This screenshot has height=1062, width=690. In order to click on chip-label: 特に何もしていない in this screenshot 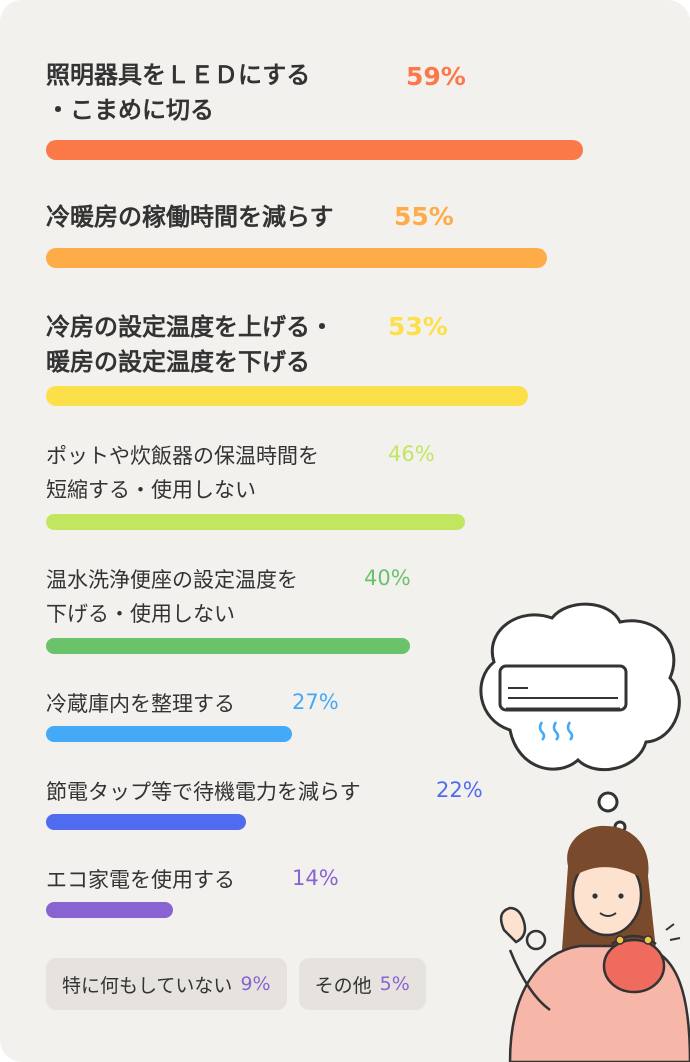, I will do `click(147, 985)`.